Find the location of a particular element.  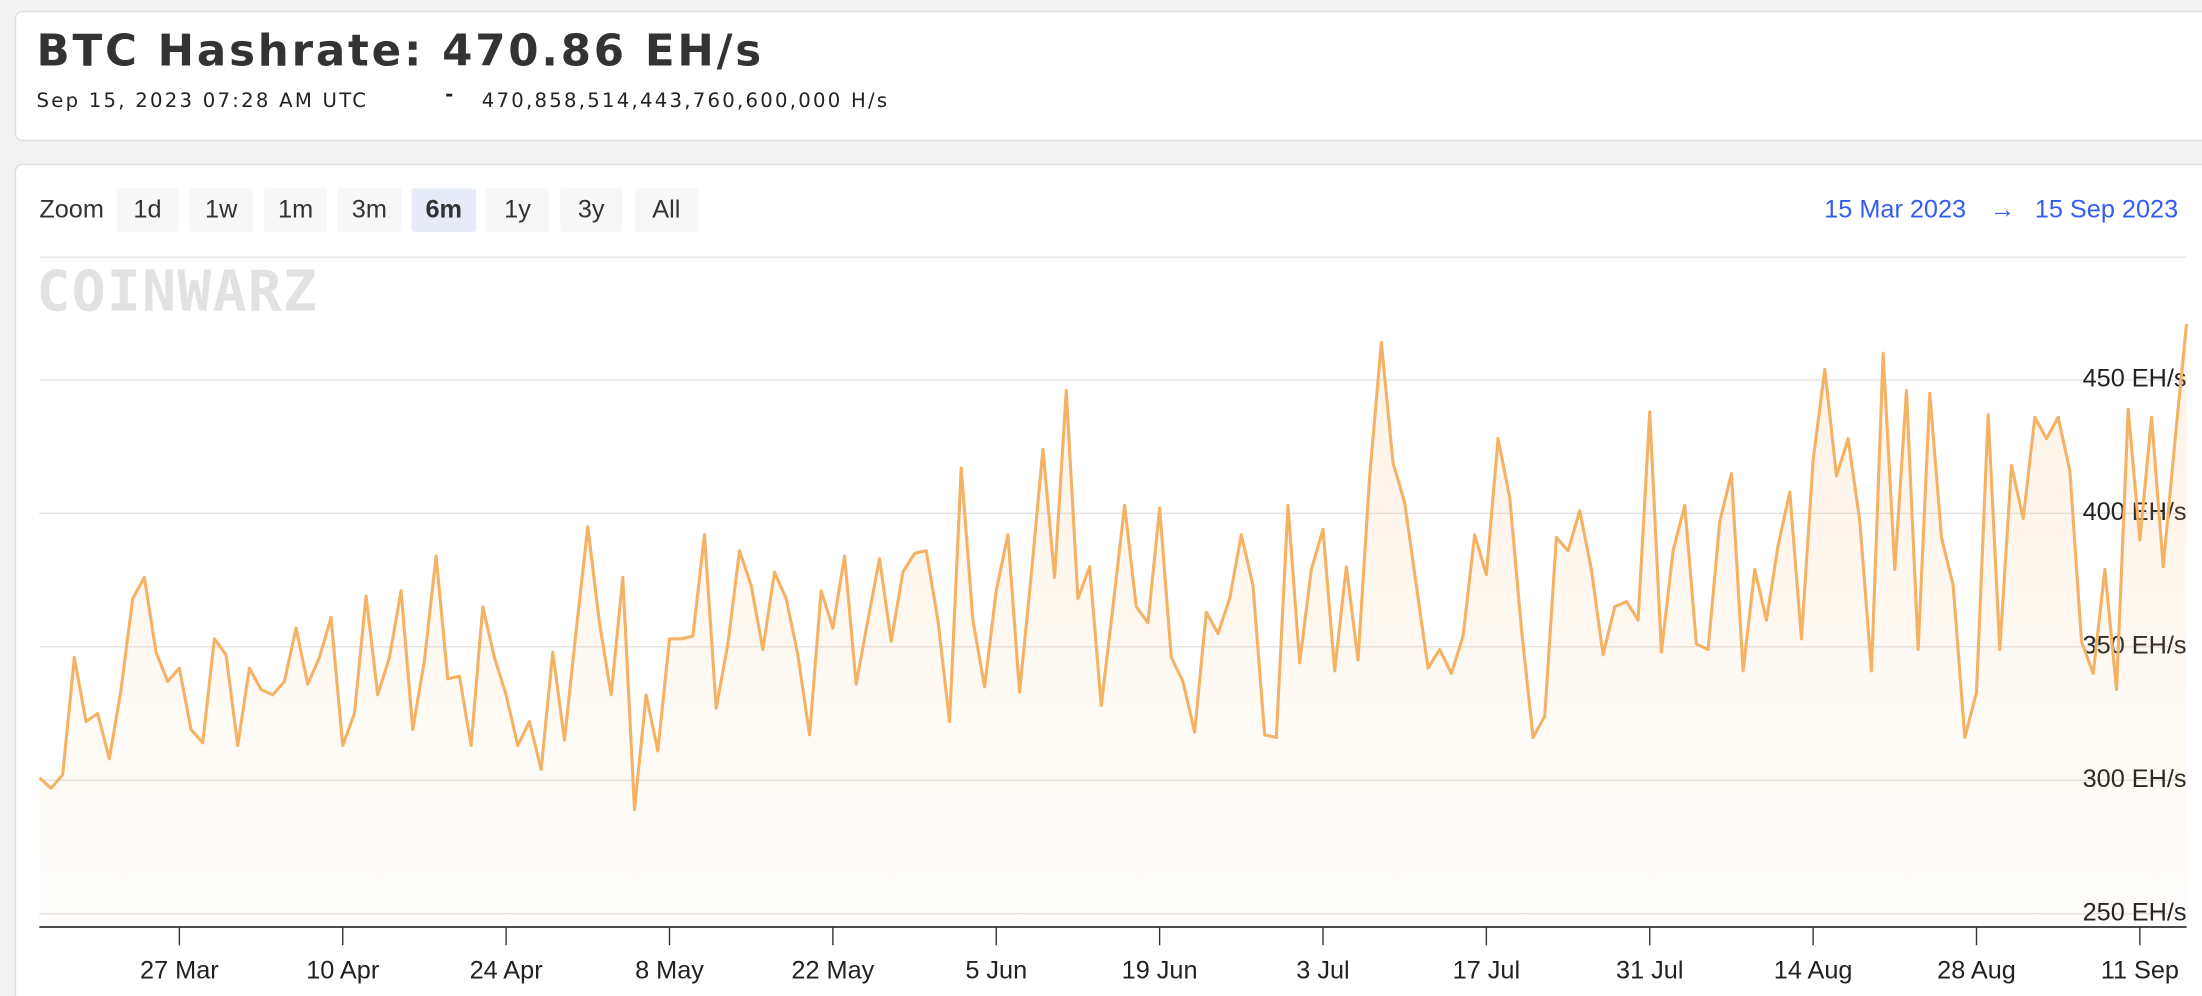

x-tick-label: 22 May is located at coordinates (832, 971).